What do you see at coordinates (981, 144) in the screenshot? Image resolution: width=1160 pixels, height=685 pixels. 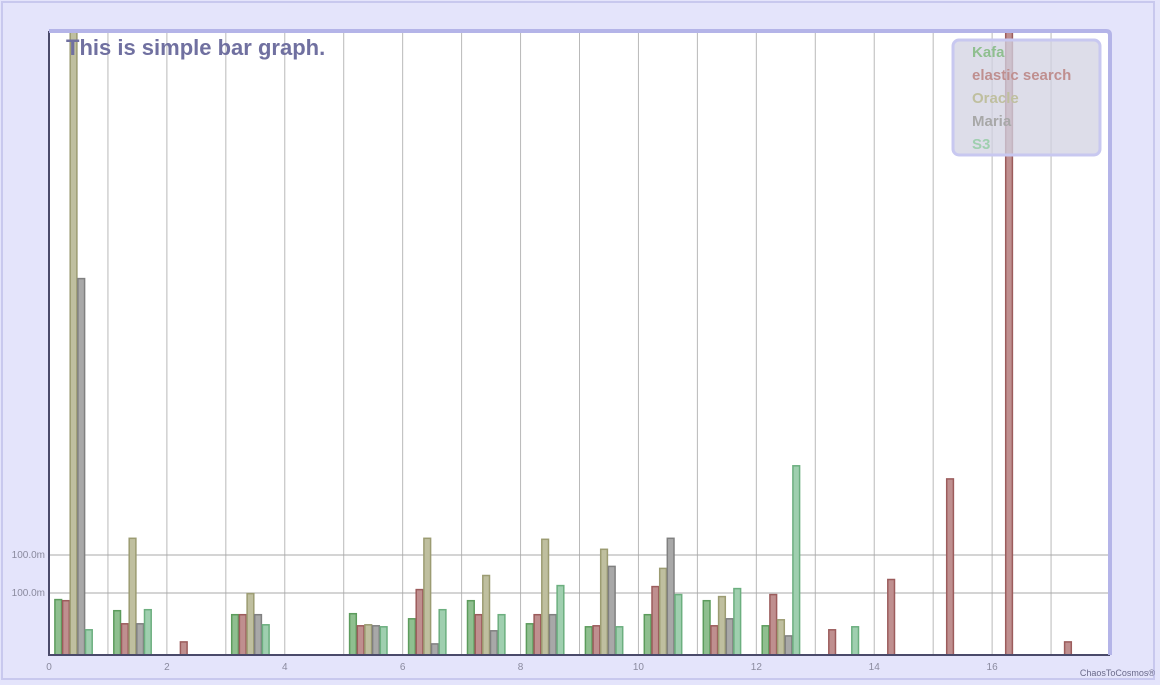 I see `legend-item: S3` at bounding box center [981, 144].